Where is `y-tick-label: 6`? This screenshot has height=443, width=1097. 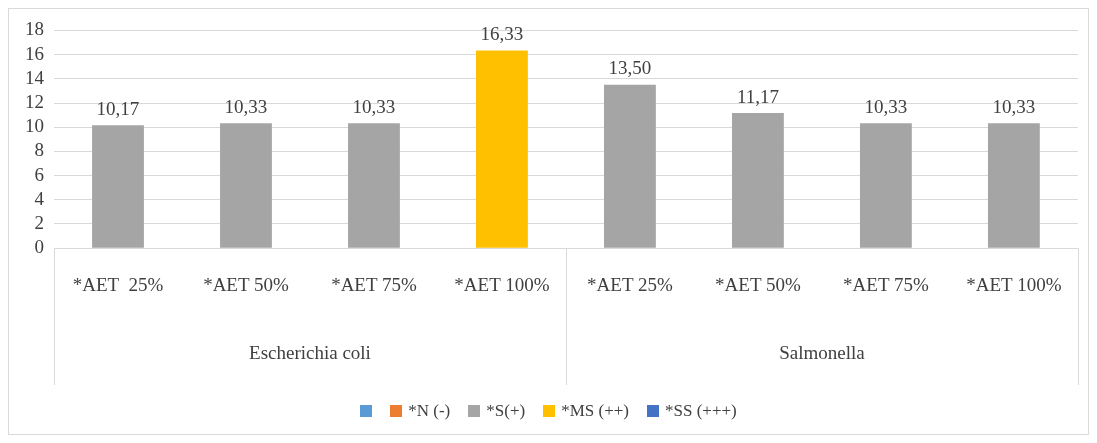 y-tick-label: 6 is located at coordinates (39, 174).